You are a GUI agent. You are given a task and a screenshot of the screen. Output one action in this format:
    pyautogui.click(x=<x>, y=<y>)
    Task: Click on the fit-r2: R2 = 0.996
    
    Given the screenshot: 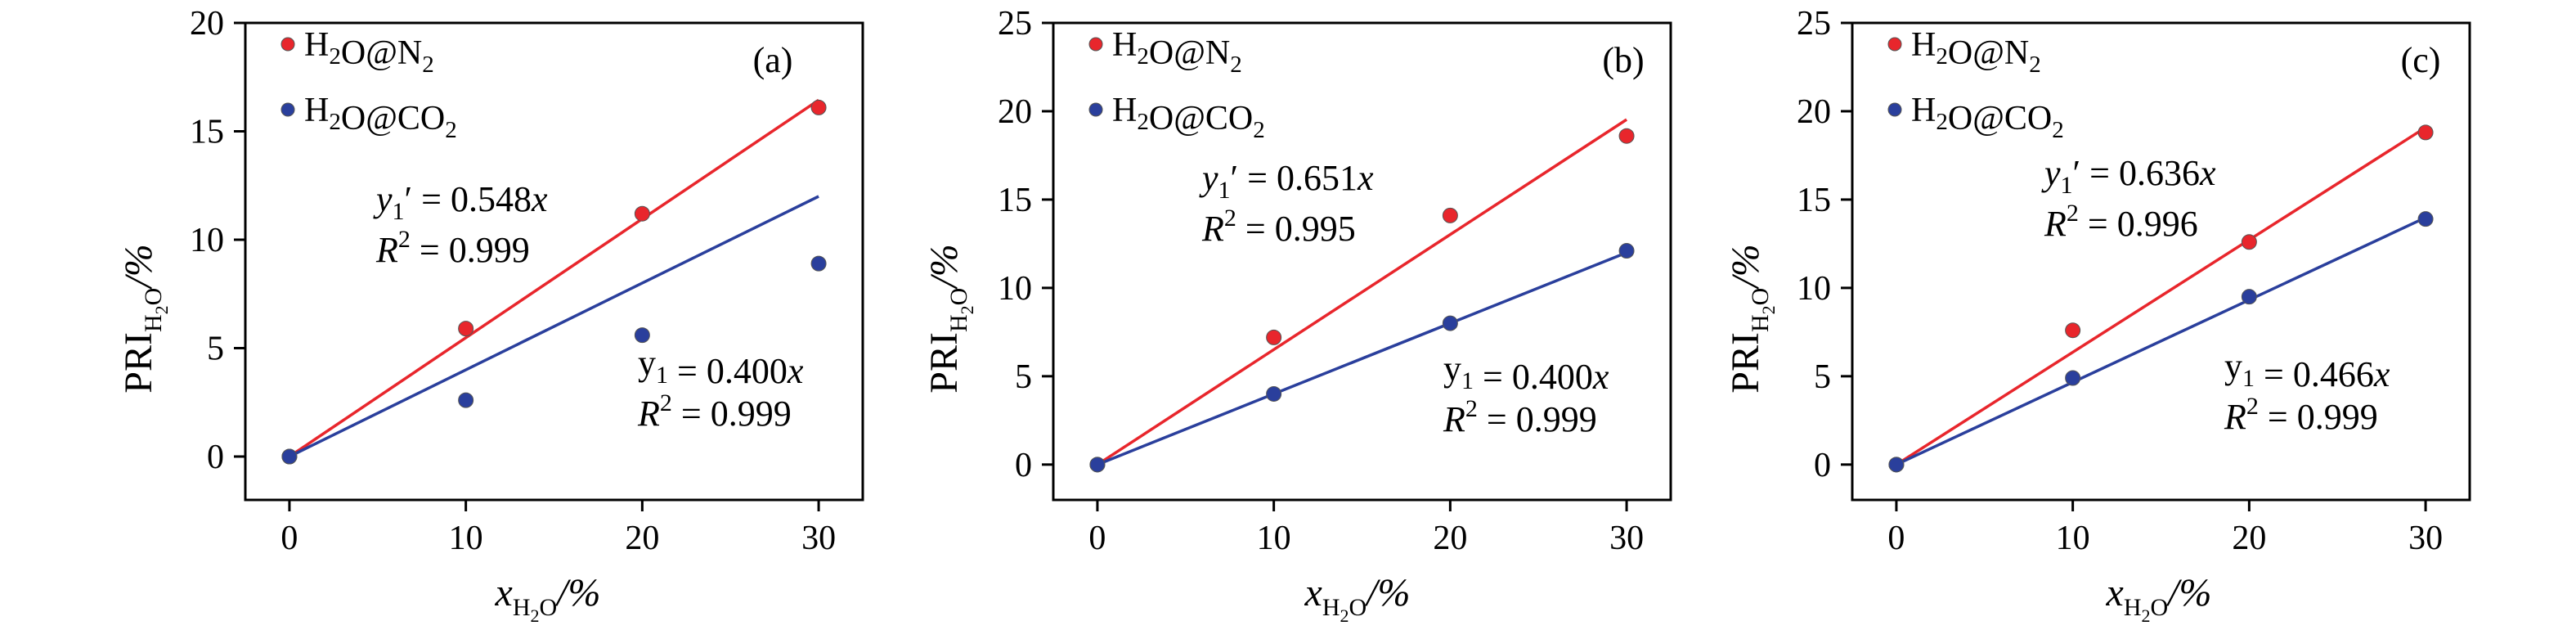 What is the action you would take?
    pyautogui.click(x=2121, y=222)
    